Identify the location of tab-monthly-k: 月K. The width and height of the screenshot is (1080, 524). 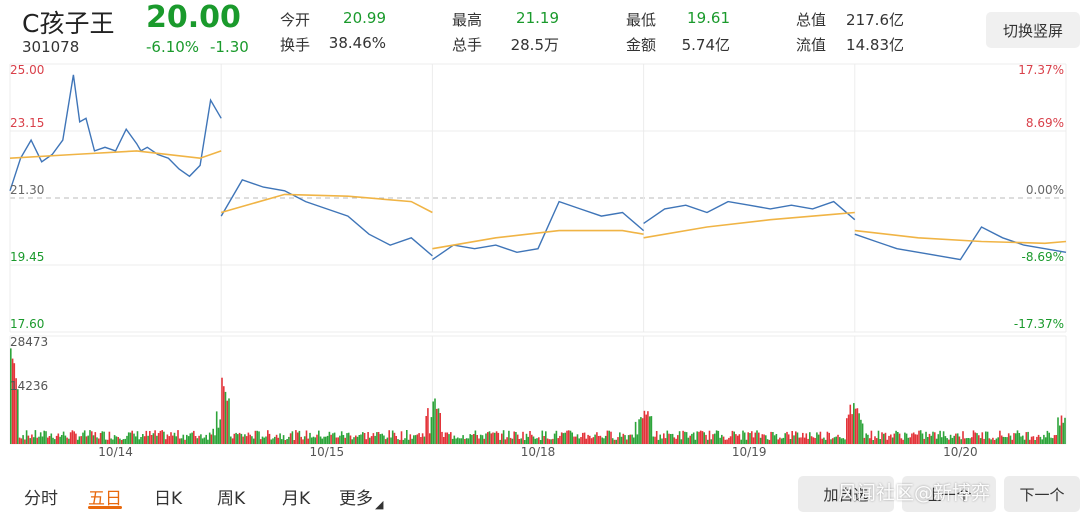
(296, 499).